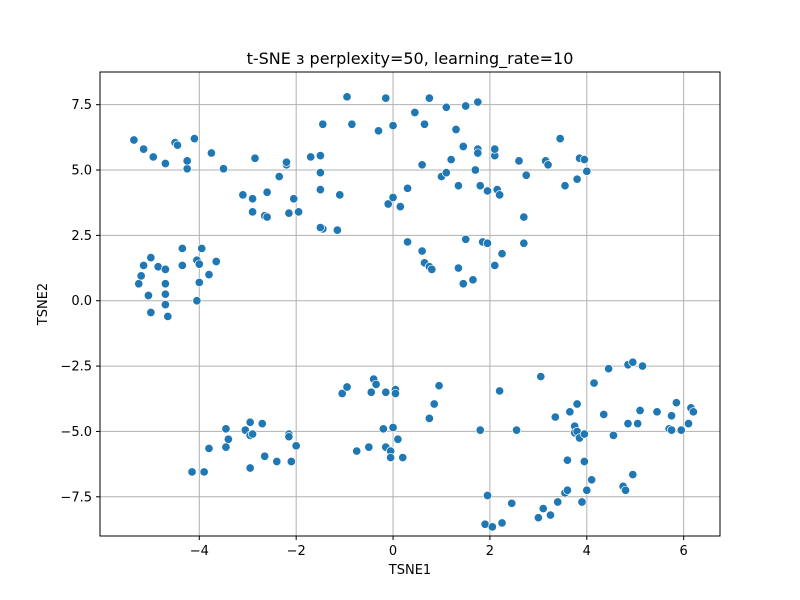  What do you see at coordinates (587, 551) in the screenshot?
I see `x-tick-label: 4` at bounding box center [587, 551].